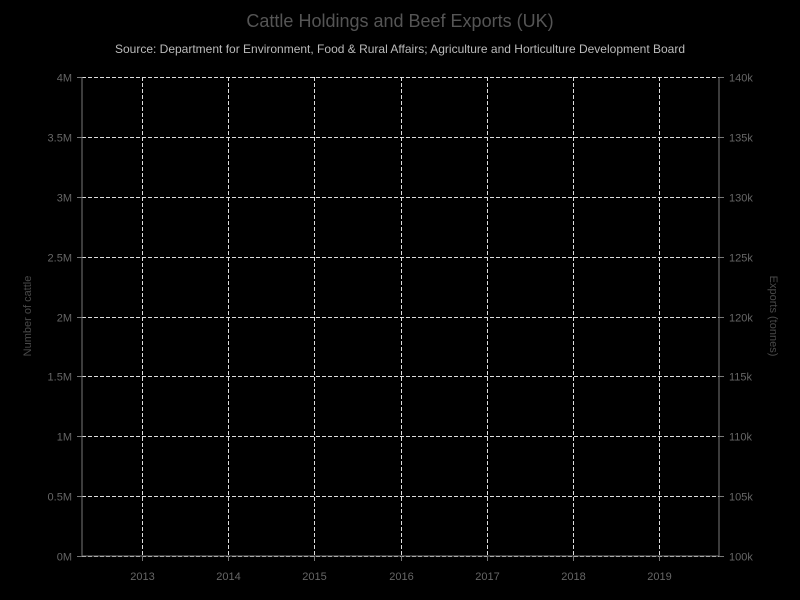 The height and width of the screenshot is (600, 800). I want to click on right-tick-label: 135k, so click(741, 139).